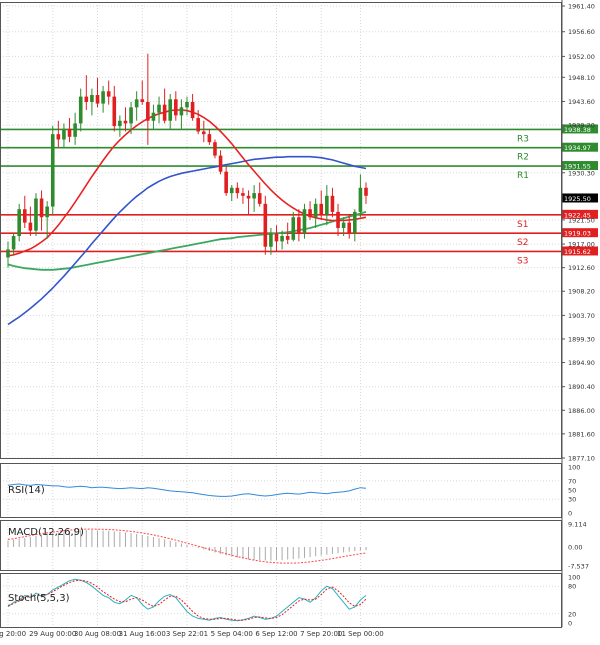  I want to click on level-tag-text: 1934.97, so click(577, 148).